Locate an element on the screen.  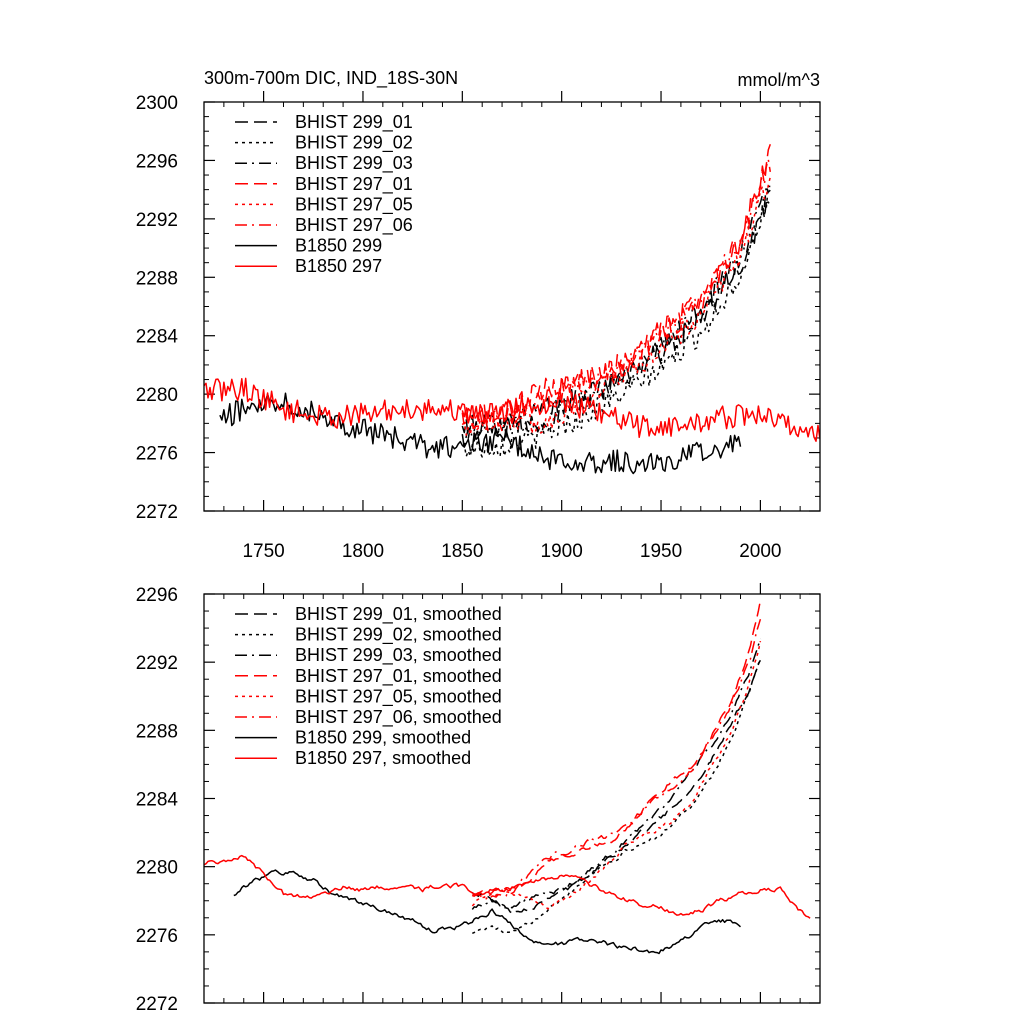
legend-label: B1850 299 is located at coordinates (338, 246).